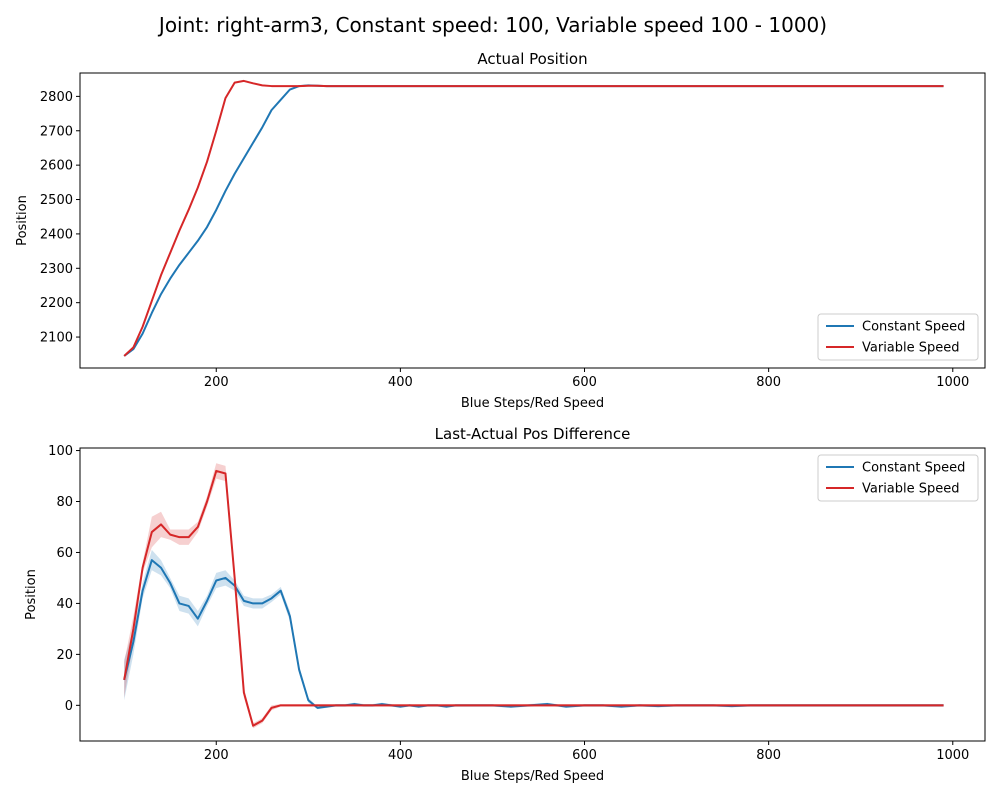 This screenshot has height=800, width=1000. I want to click on y-tick-label: 100, so click(60, 451).